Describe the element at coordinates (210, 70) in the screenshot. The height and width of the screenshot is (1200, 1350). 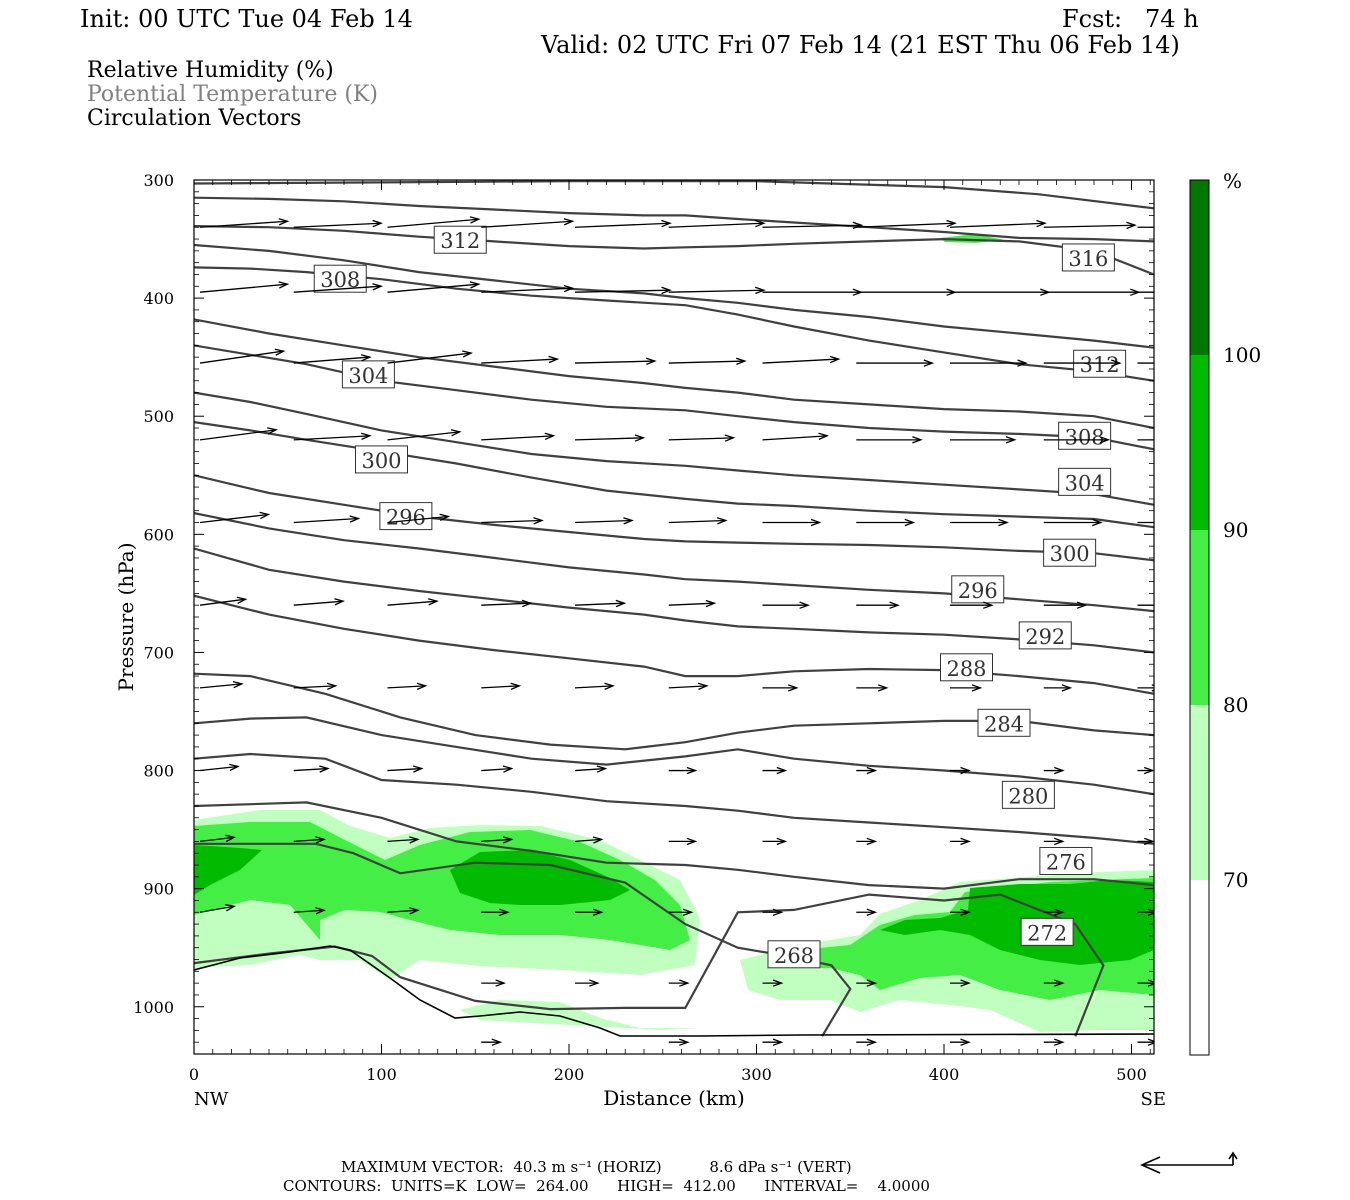
I see `legend-relative-humidity: Relative Humidity (%)` at that location.